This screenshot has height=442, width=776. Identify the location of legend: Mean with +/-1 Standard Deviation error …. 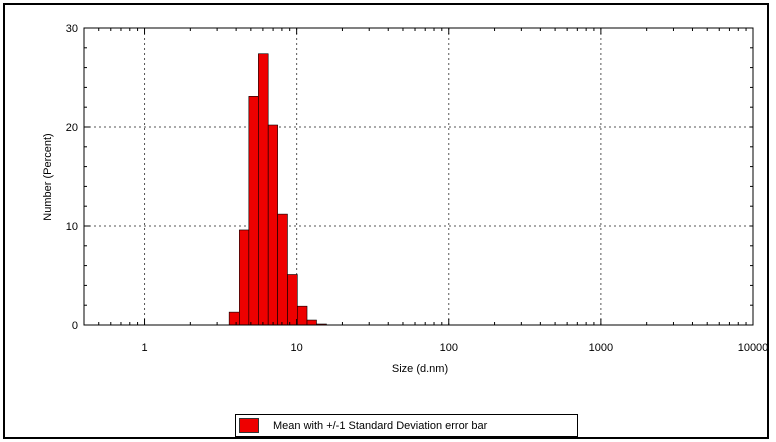
(406, 425).